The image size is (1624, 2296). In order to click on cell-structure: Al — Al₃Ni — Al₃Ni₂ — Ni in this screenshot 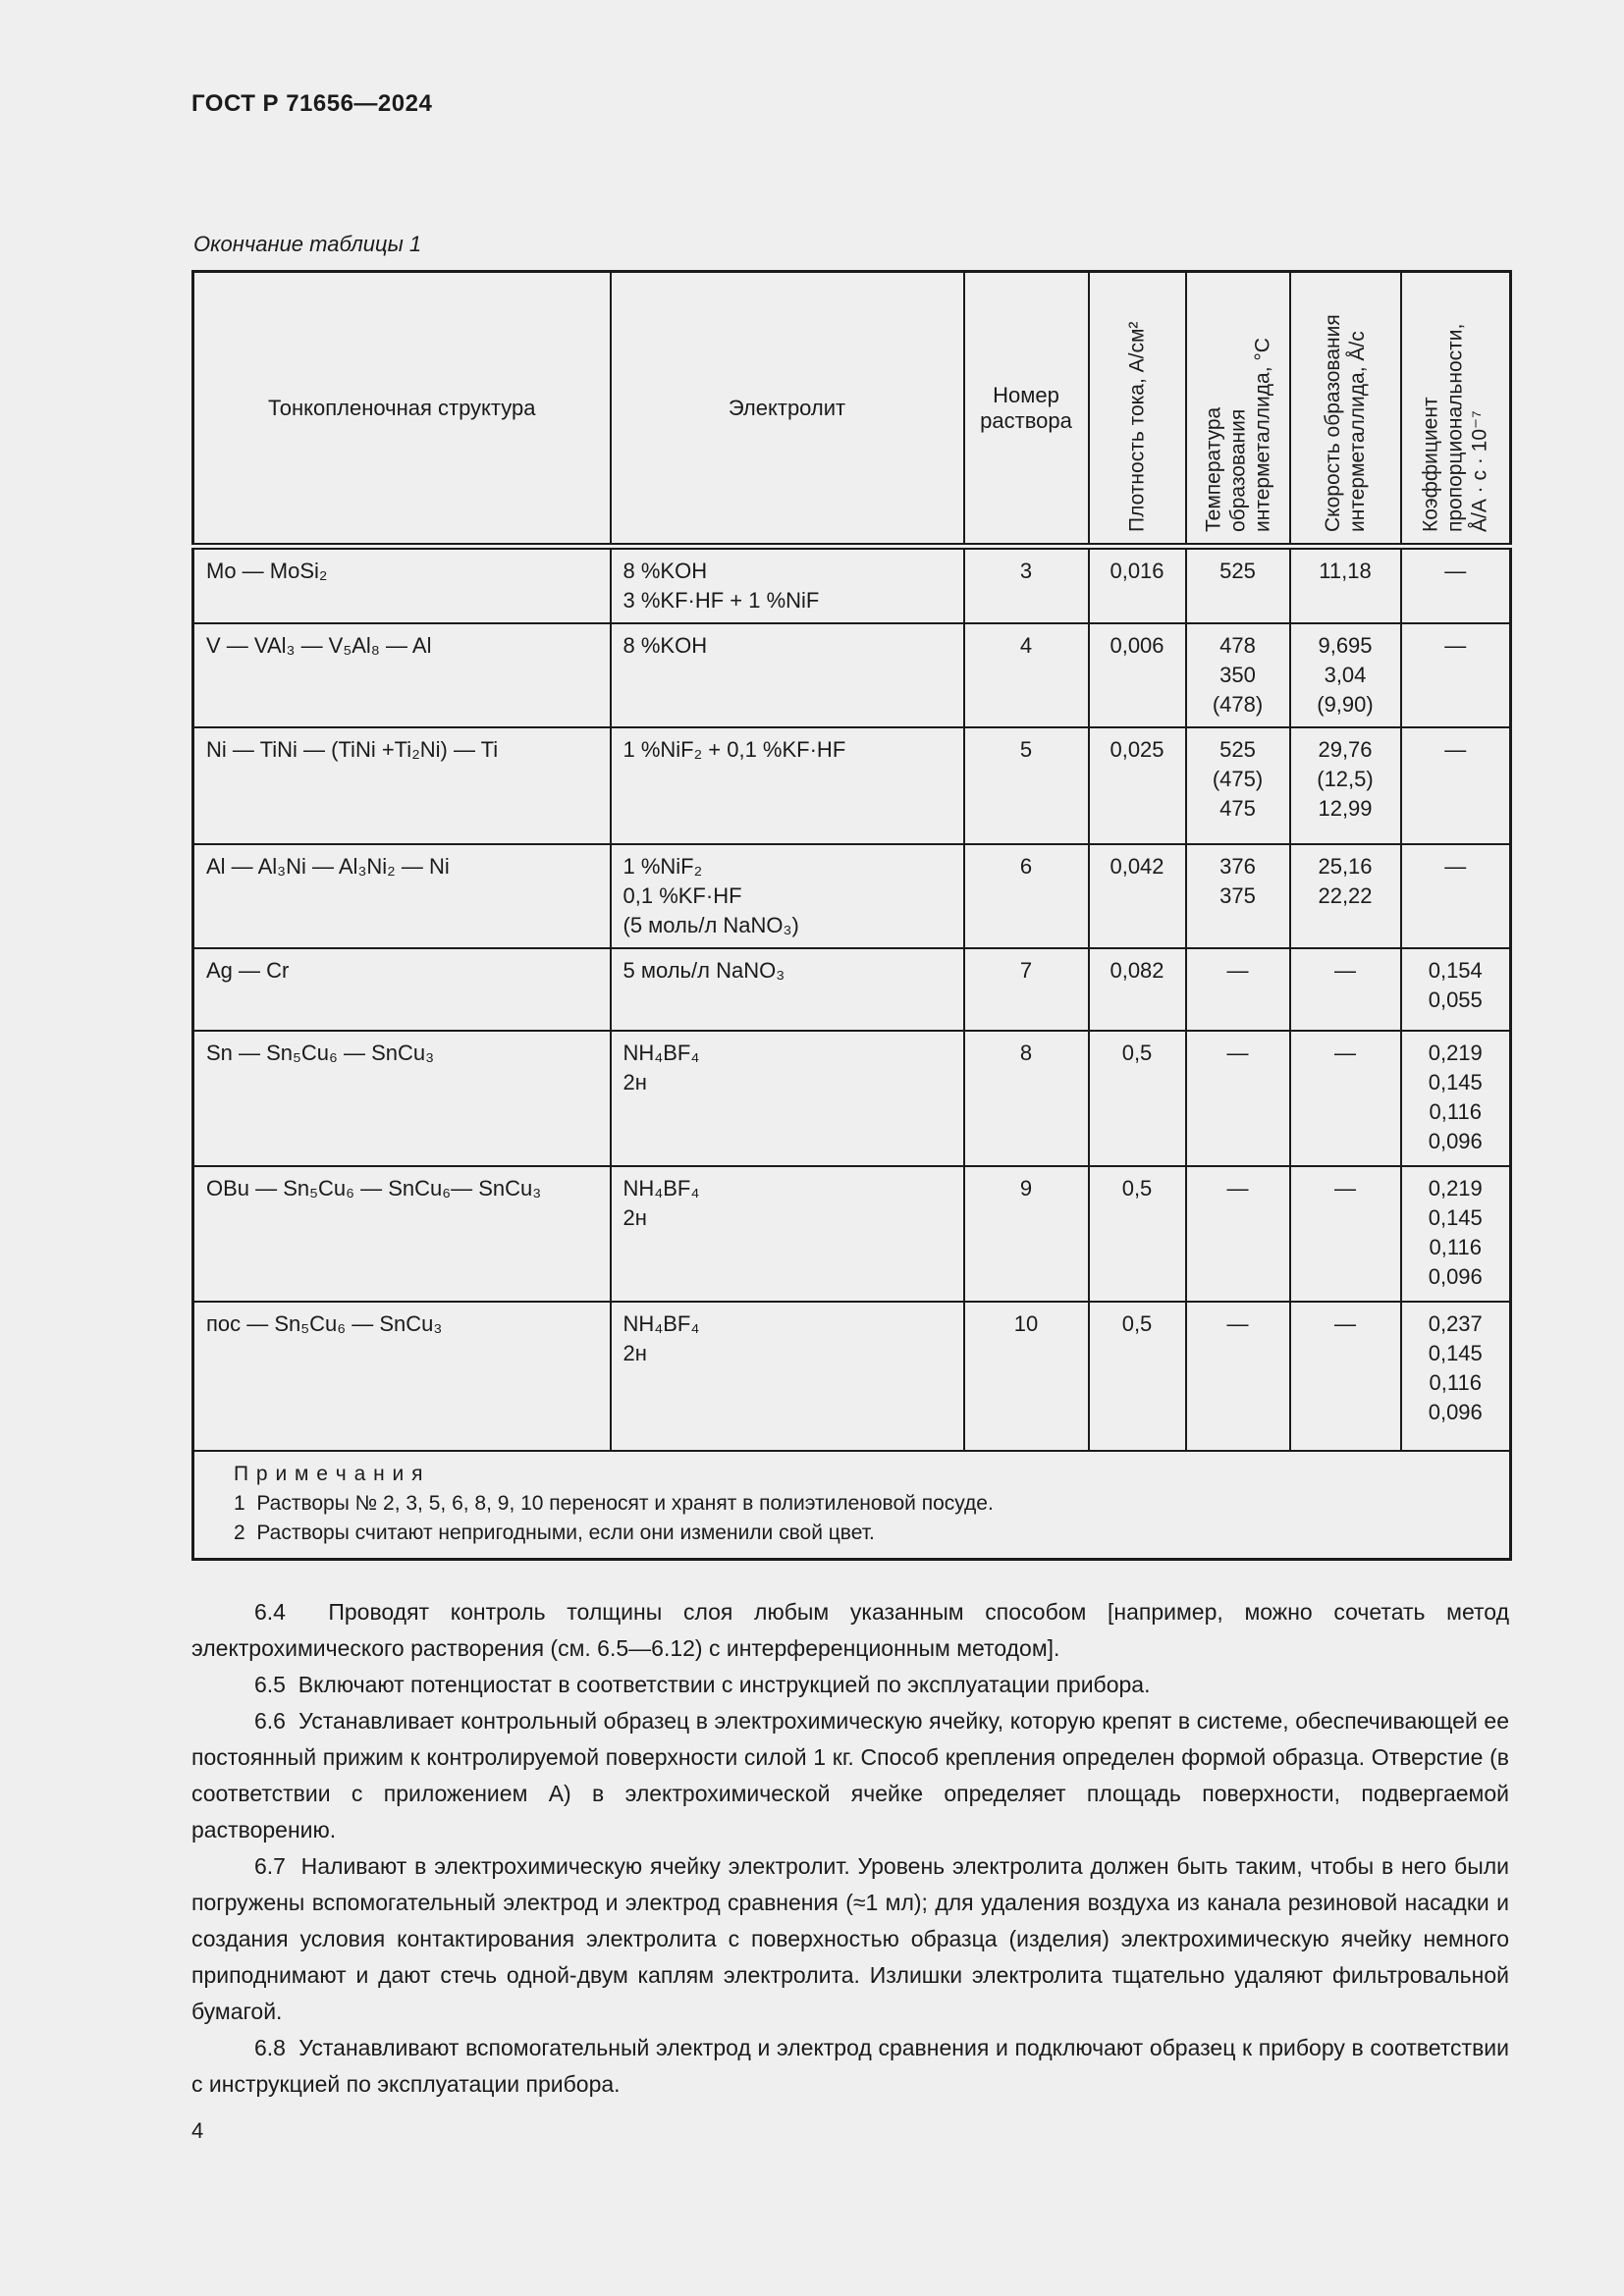, I will do `click(401, 896)`.